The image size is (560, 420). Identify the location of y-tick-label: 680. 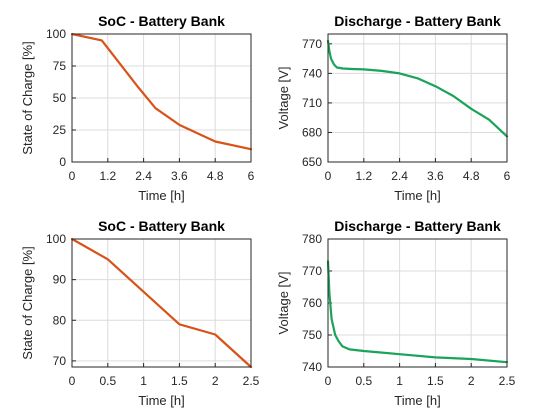
(312, 132).